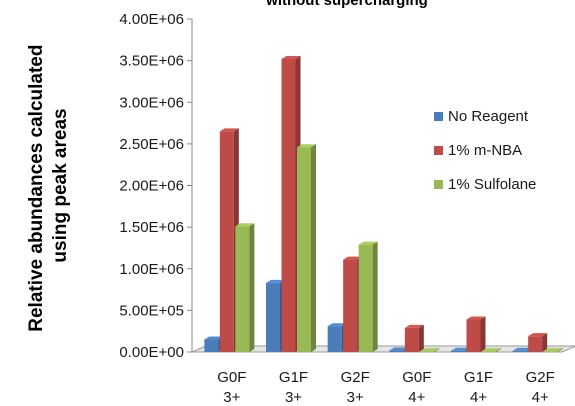 The width and height of the screenshot is (575, 406). I want to click on y-tick-label: 0.00E+00, so click(151, 352).